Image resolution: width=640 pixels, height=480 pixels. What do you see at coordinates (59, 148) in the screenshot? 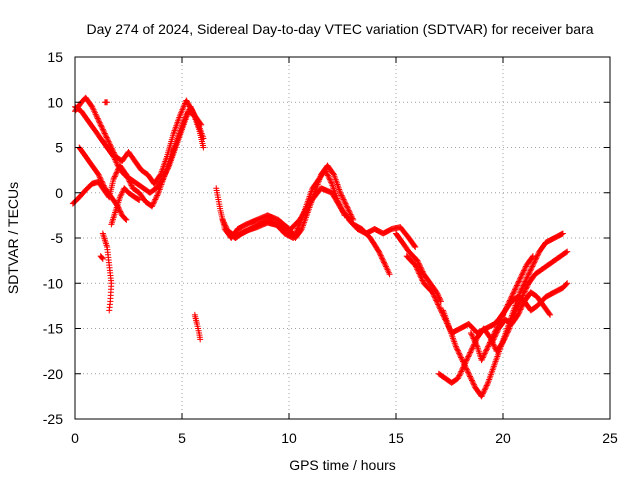
I see `y-tick-label: 5` at bounding box center [59, 148].